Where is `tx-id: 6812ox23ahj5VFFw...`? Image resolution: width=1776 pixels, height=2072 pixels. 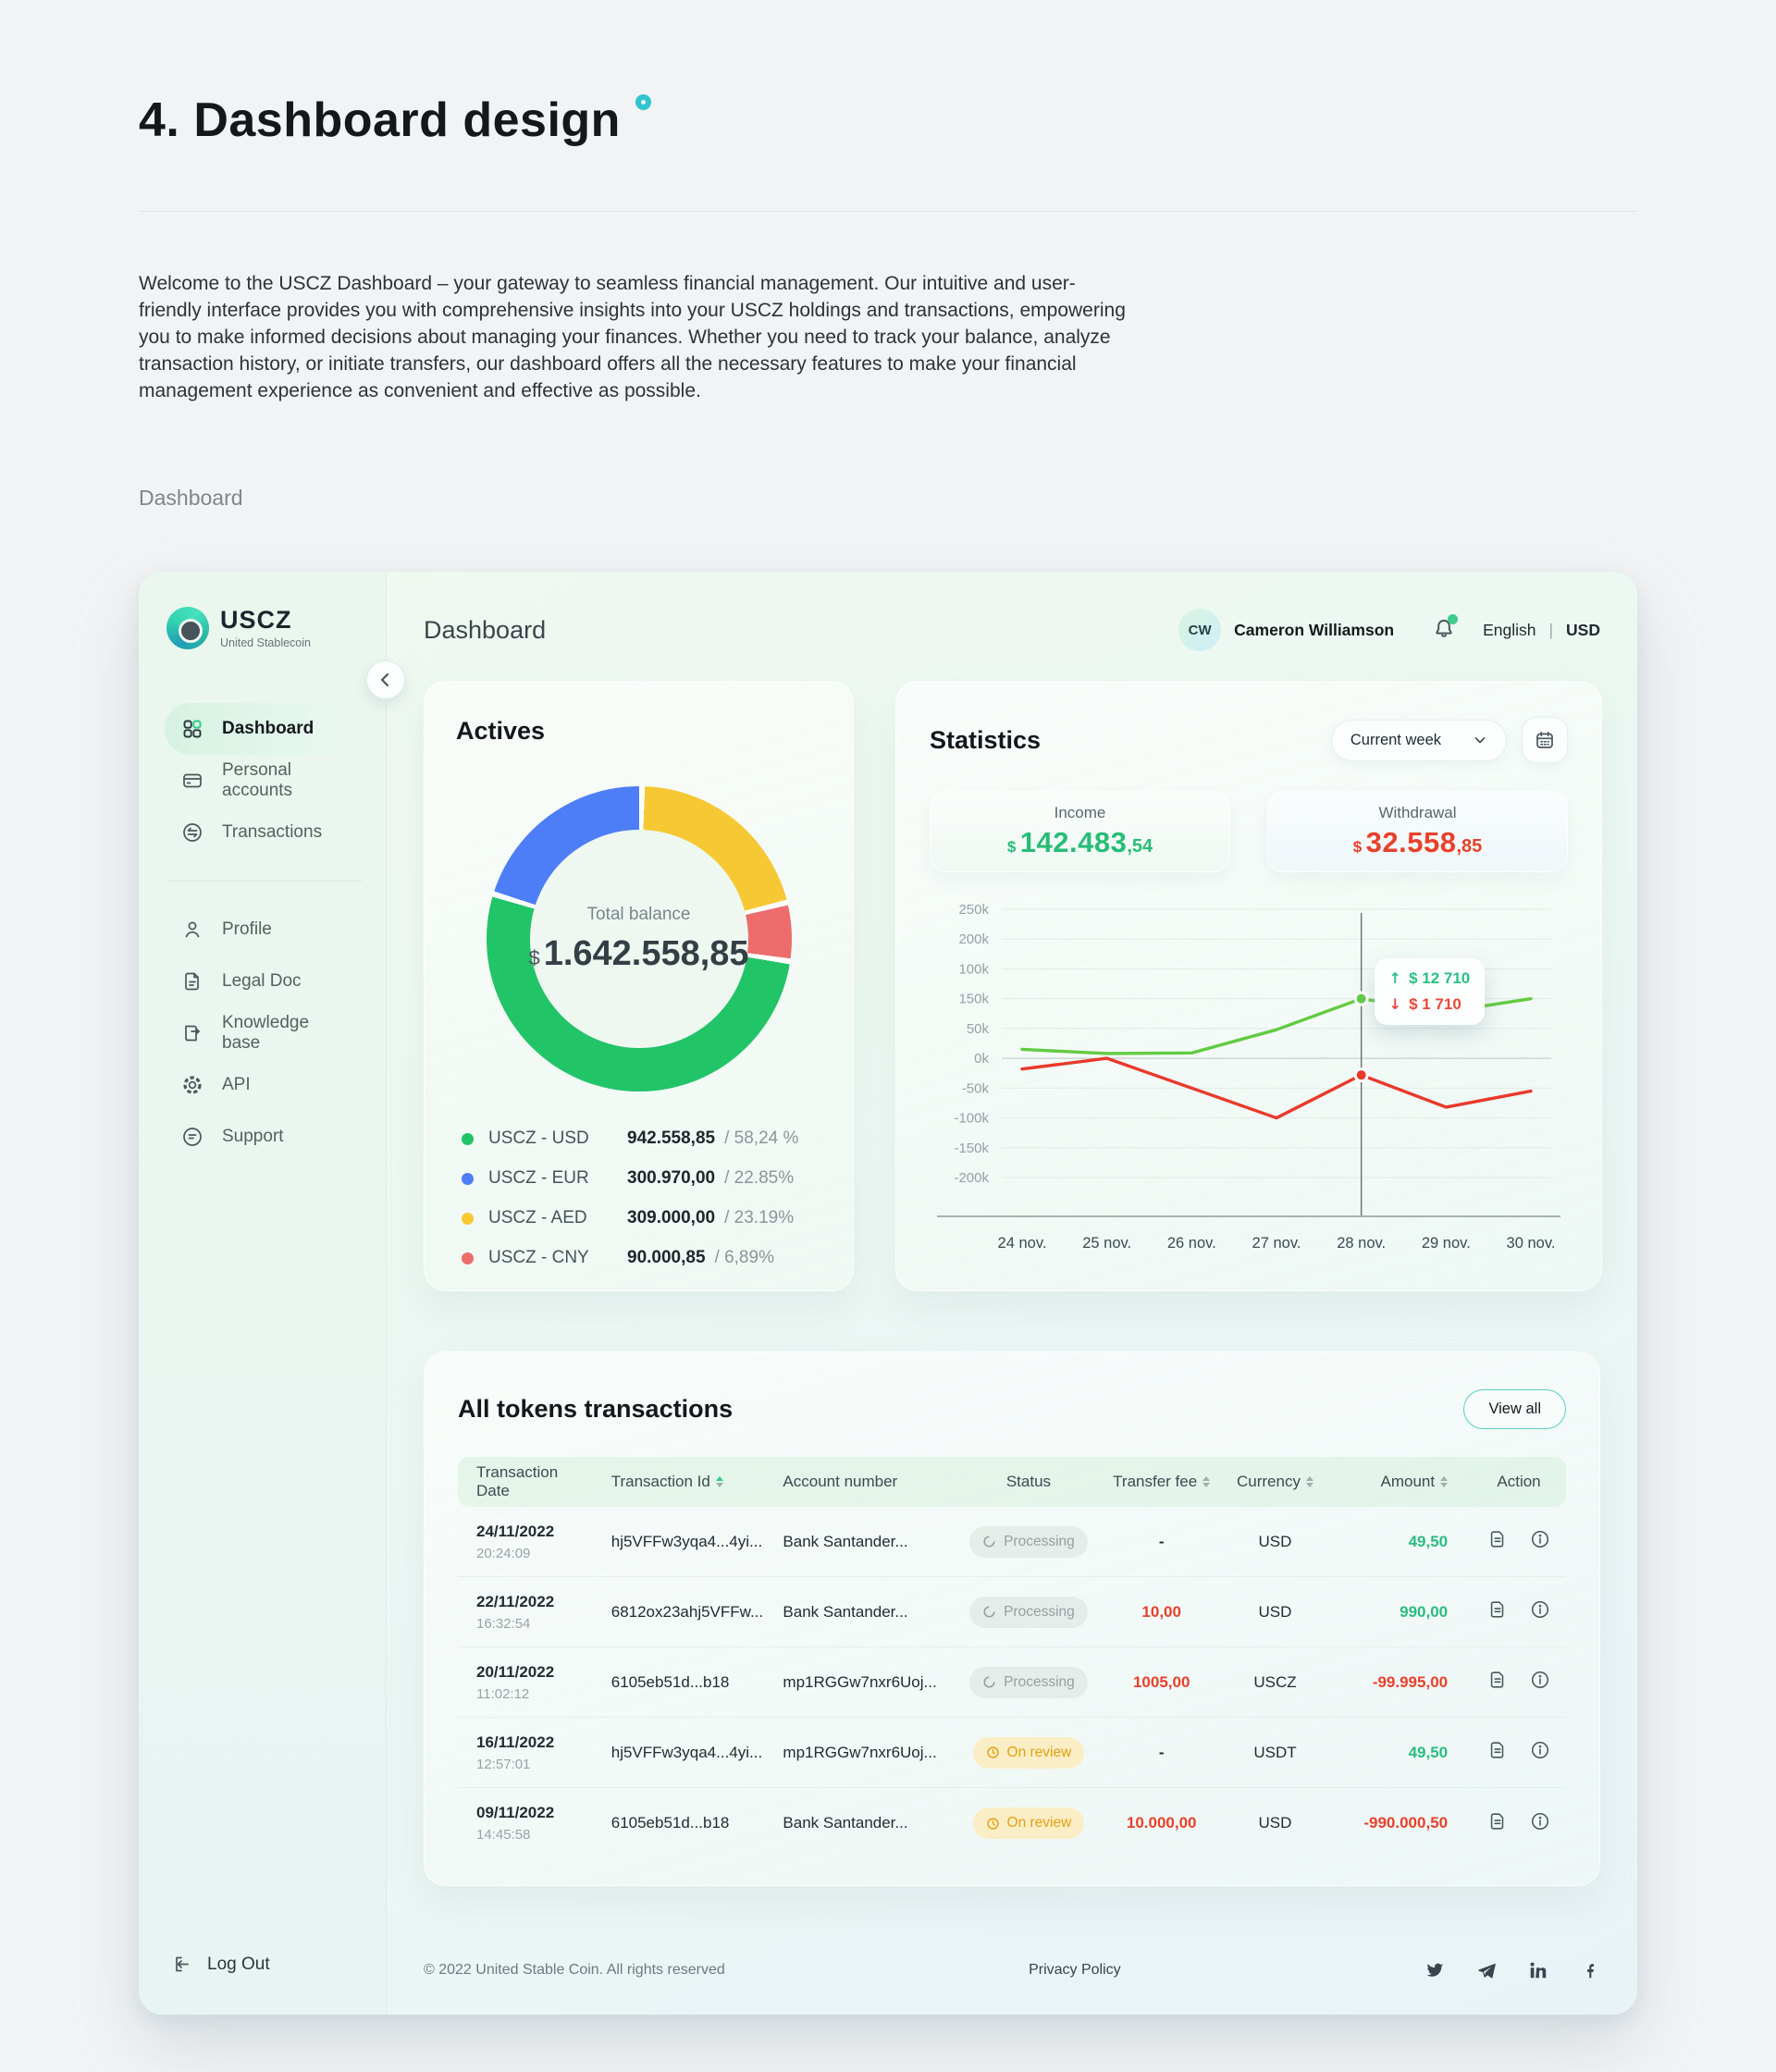 tx-id: 6812ox23ahj5VFFw... is located at coordinates (687, 1612).